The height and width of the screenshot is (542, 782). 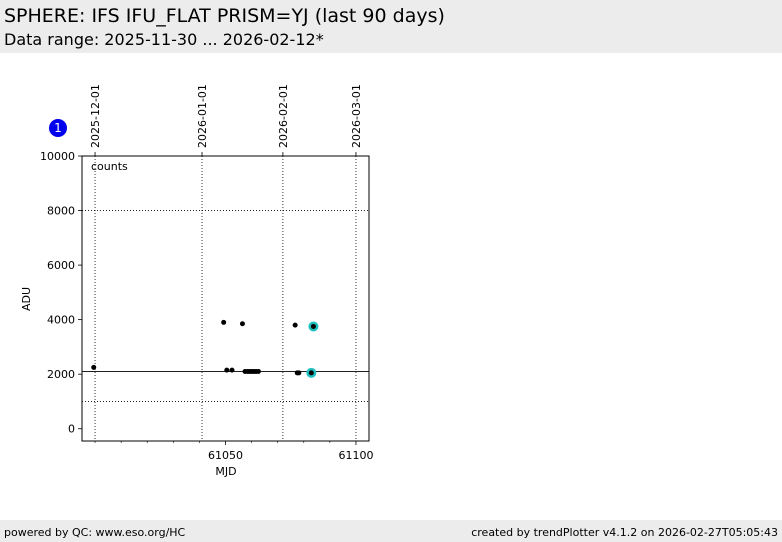 What do you see at coordinates (61, 211) in the screenshot?
I see `y-tick-label: 8000` at bounding box center [61, 211].